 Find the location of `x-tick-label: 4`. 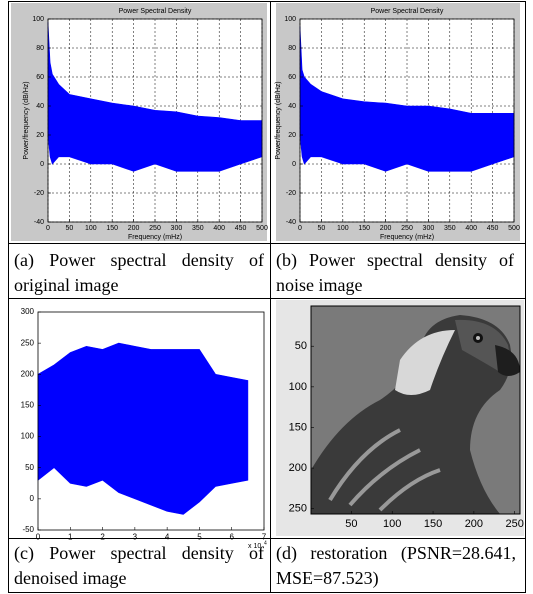

x-tick-label: 4 is located at coordinates (167, 536).